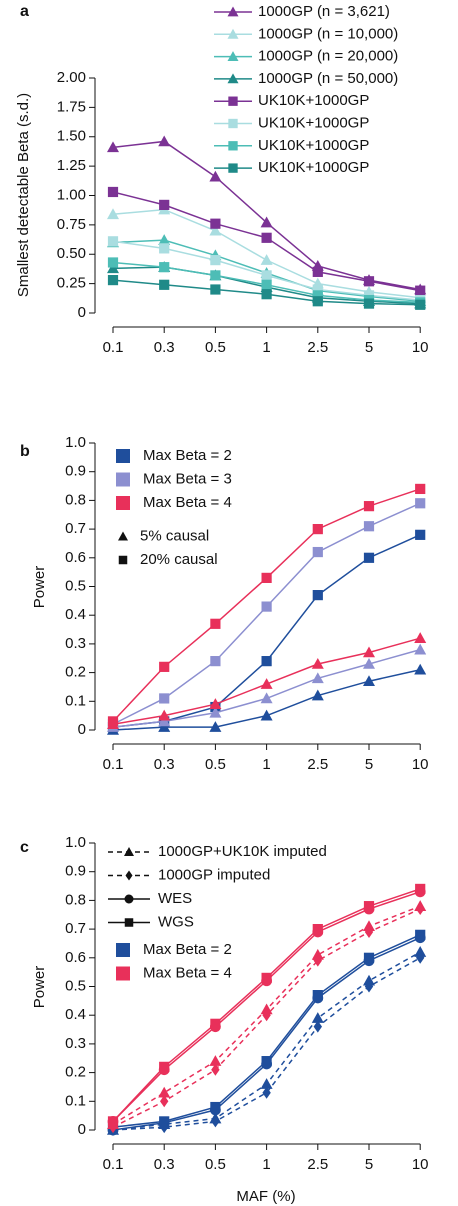  Describe the element at coordinates (75, 528) in the screenshot. I see `y-tick-label: 0.7` at that location.